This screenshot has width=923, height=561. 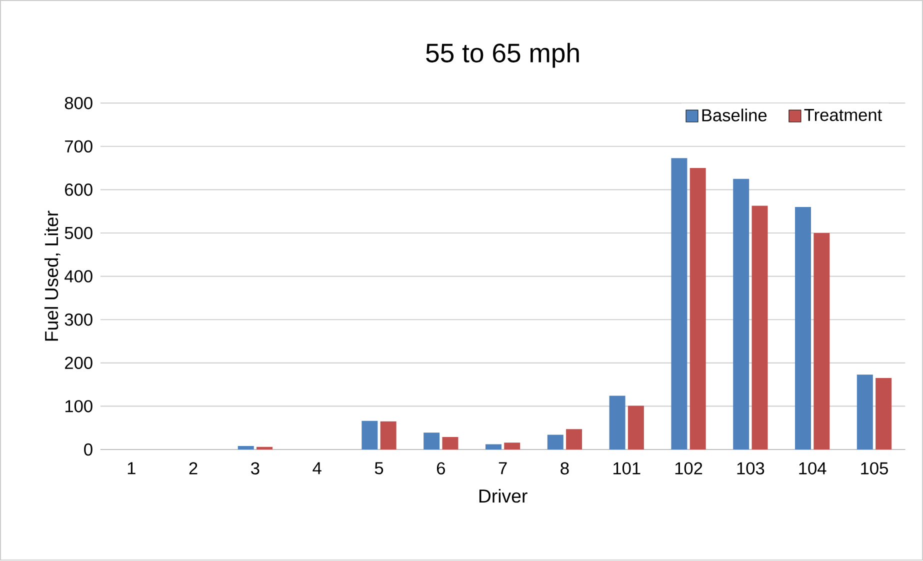 What do you see at coordinates (626, 468) in the screenshot?
I see `x-tick-label: 101` at bounding box center [626, 468].